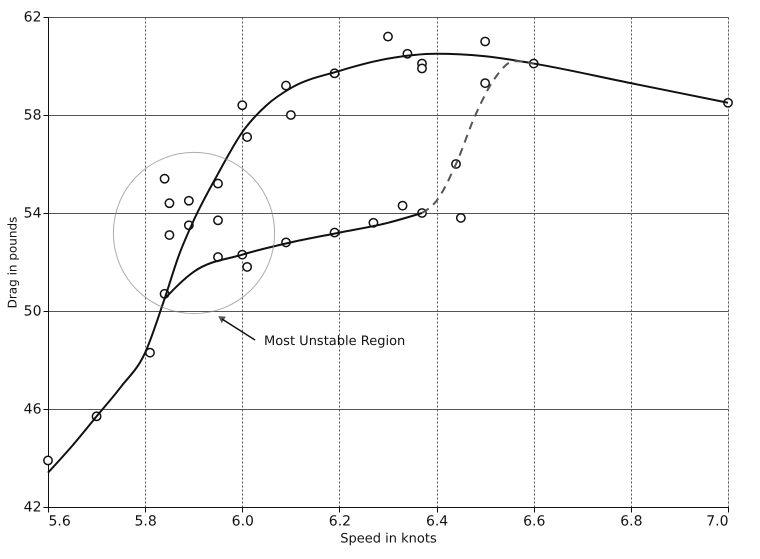 The width and height of the screenshot is (760, 559). Describe the element at coordinates (388, 539) in the screenshot. I see `x-axis-title: Speed in knots` at that location.